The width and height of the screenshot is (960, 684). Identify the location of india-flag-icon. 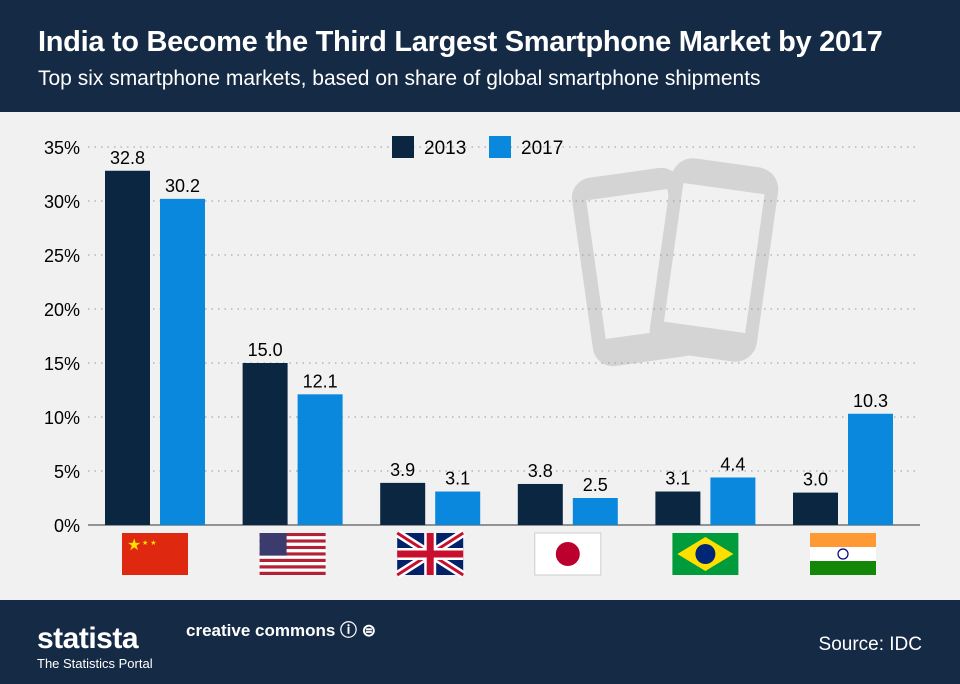
(843, 554).